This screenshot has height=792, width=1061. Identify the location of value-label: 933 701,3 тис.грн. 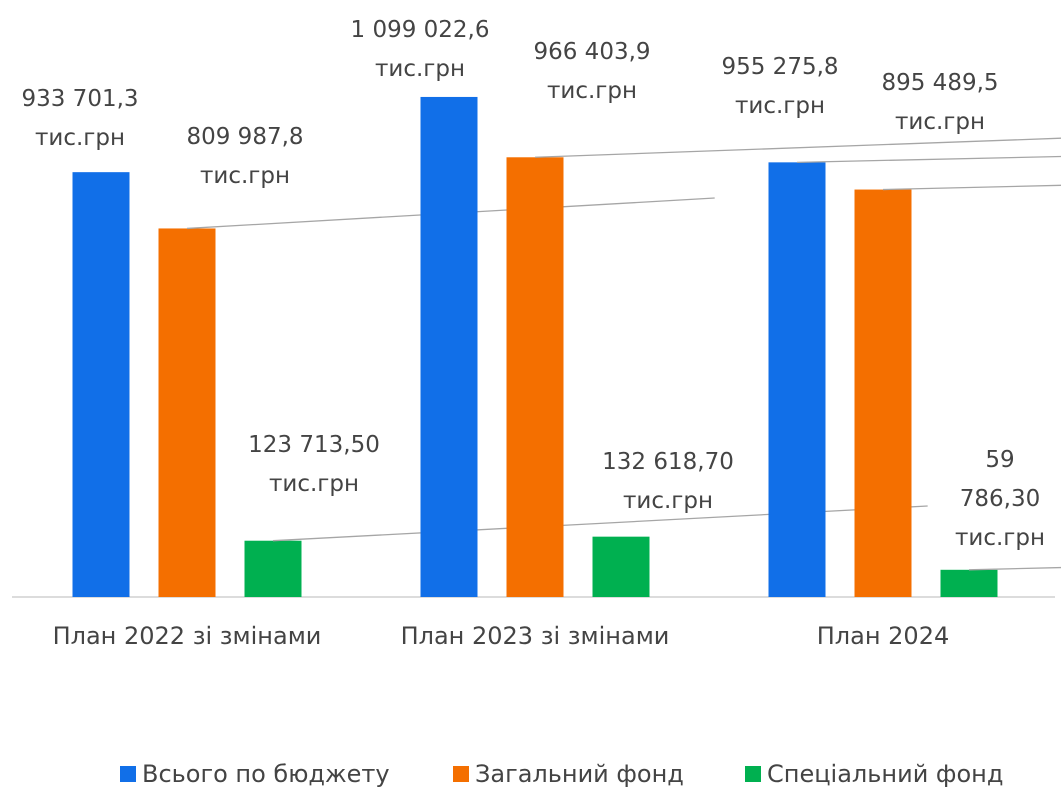
(80, 118).